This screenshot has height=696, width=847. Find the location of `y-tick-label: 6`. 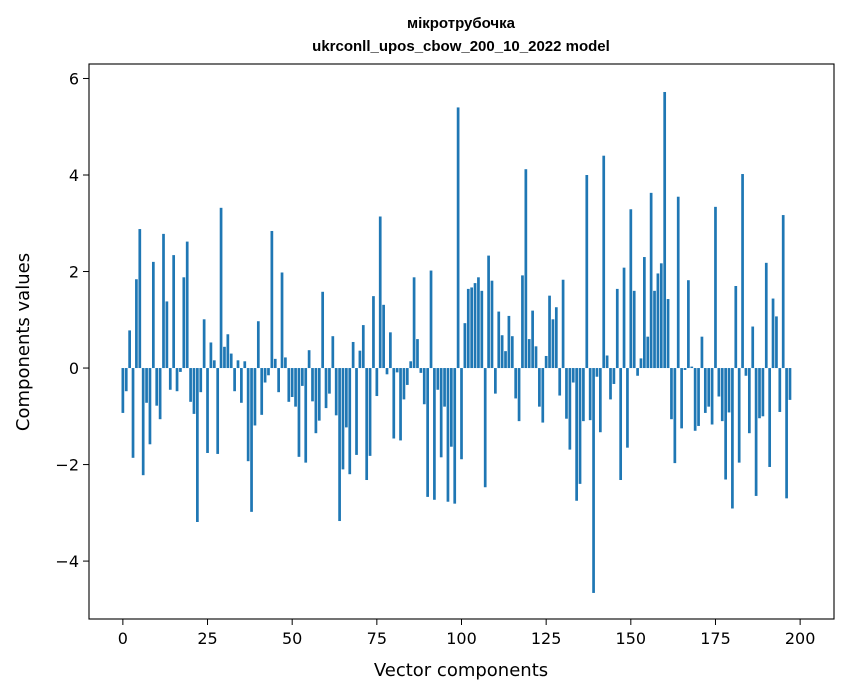

y-tick-label: 6 is located at coordinates (74, 78).